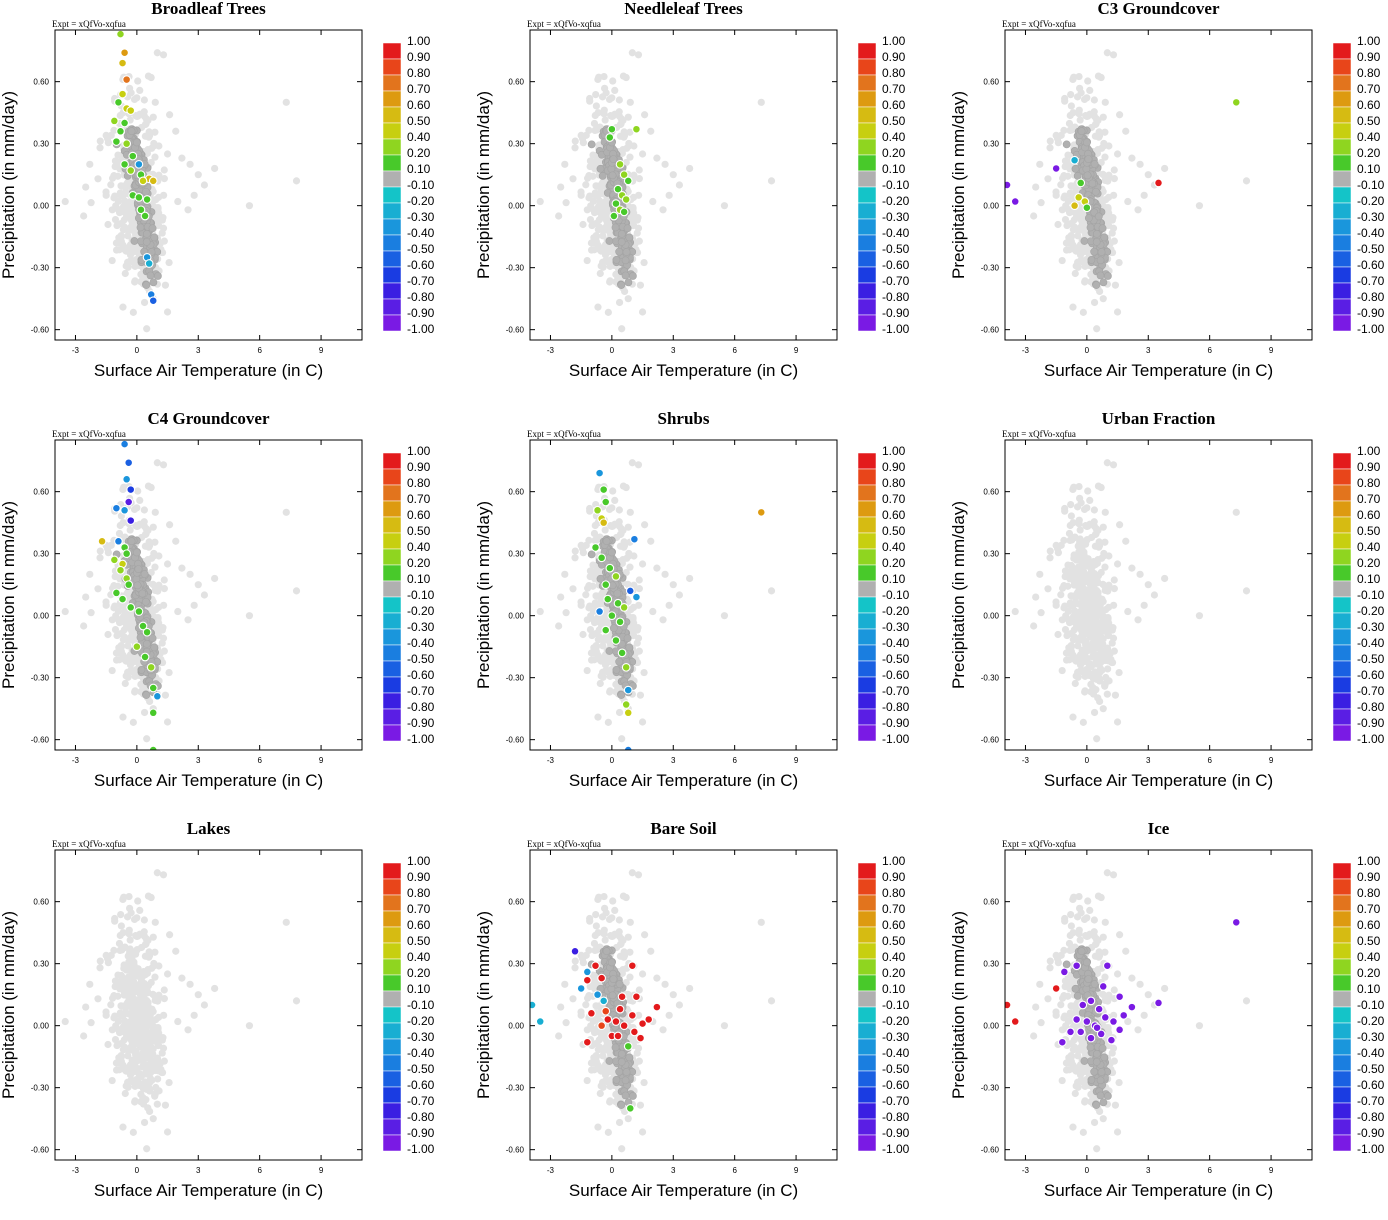 The image size is (1388, 1220). What do you see at coordinates (1369, 41) in the screenshot?
I see `colorbar-tick-label: 1.00` at bounding box center [1369, 41].